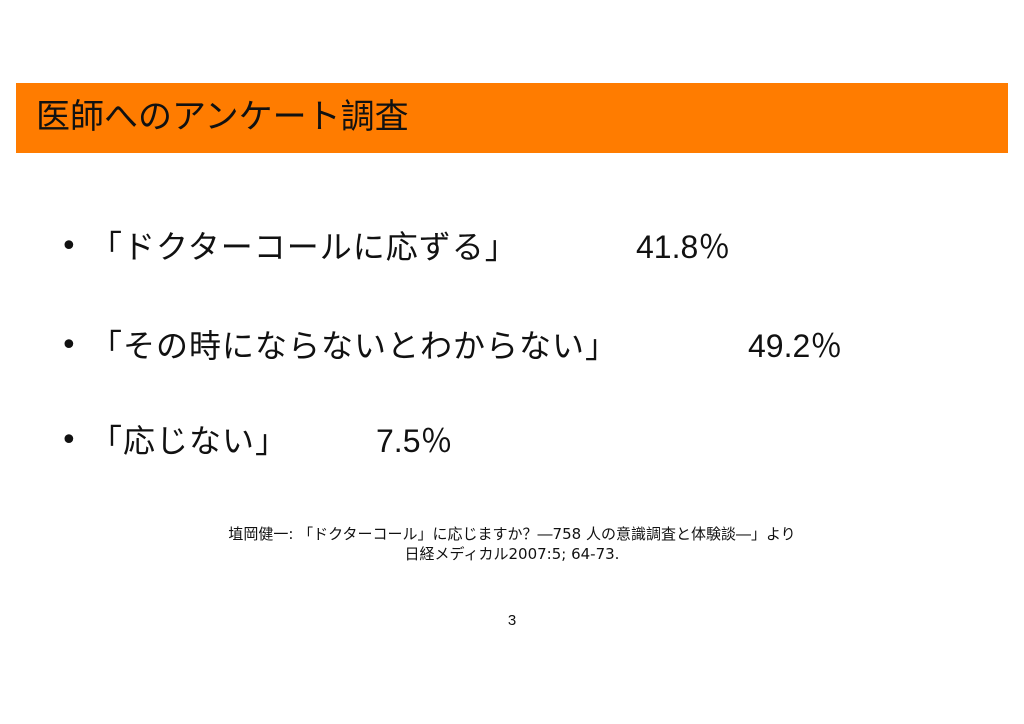 Image resolution: width=1024 pixels, height=724 pixels. What do you see at coordinates (512, 554) in the screenshot?
I see `citation-line-2: 日経メディカル2007:5; 64-73.` at bounding box center [512, 554].